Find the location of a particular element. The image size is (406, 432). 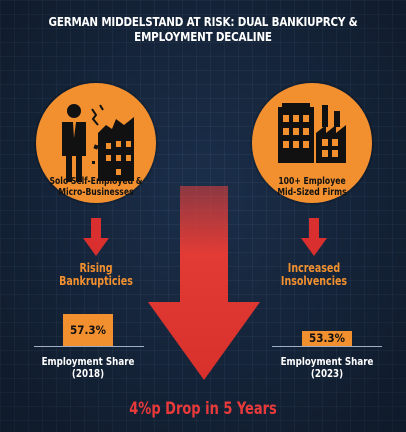

right-baseline is located at coordinates (327, 346).